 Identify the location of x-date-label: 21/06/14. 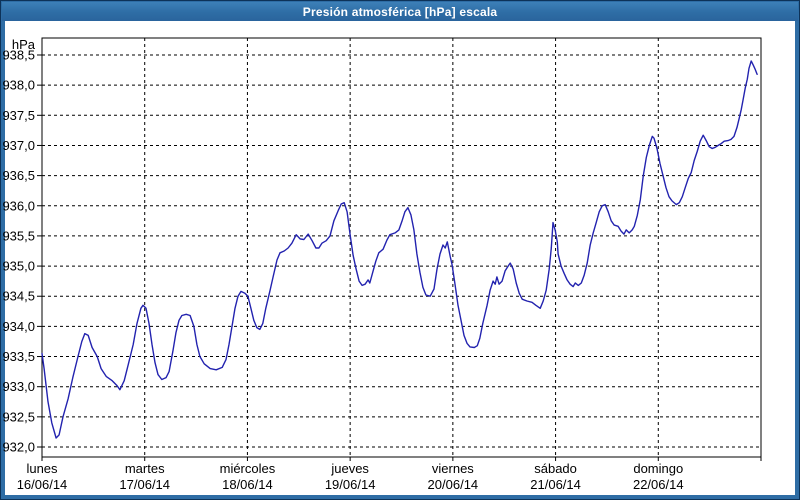
(555, 484).